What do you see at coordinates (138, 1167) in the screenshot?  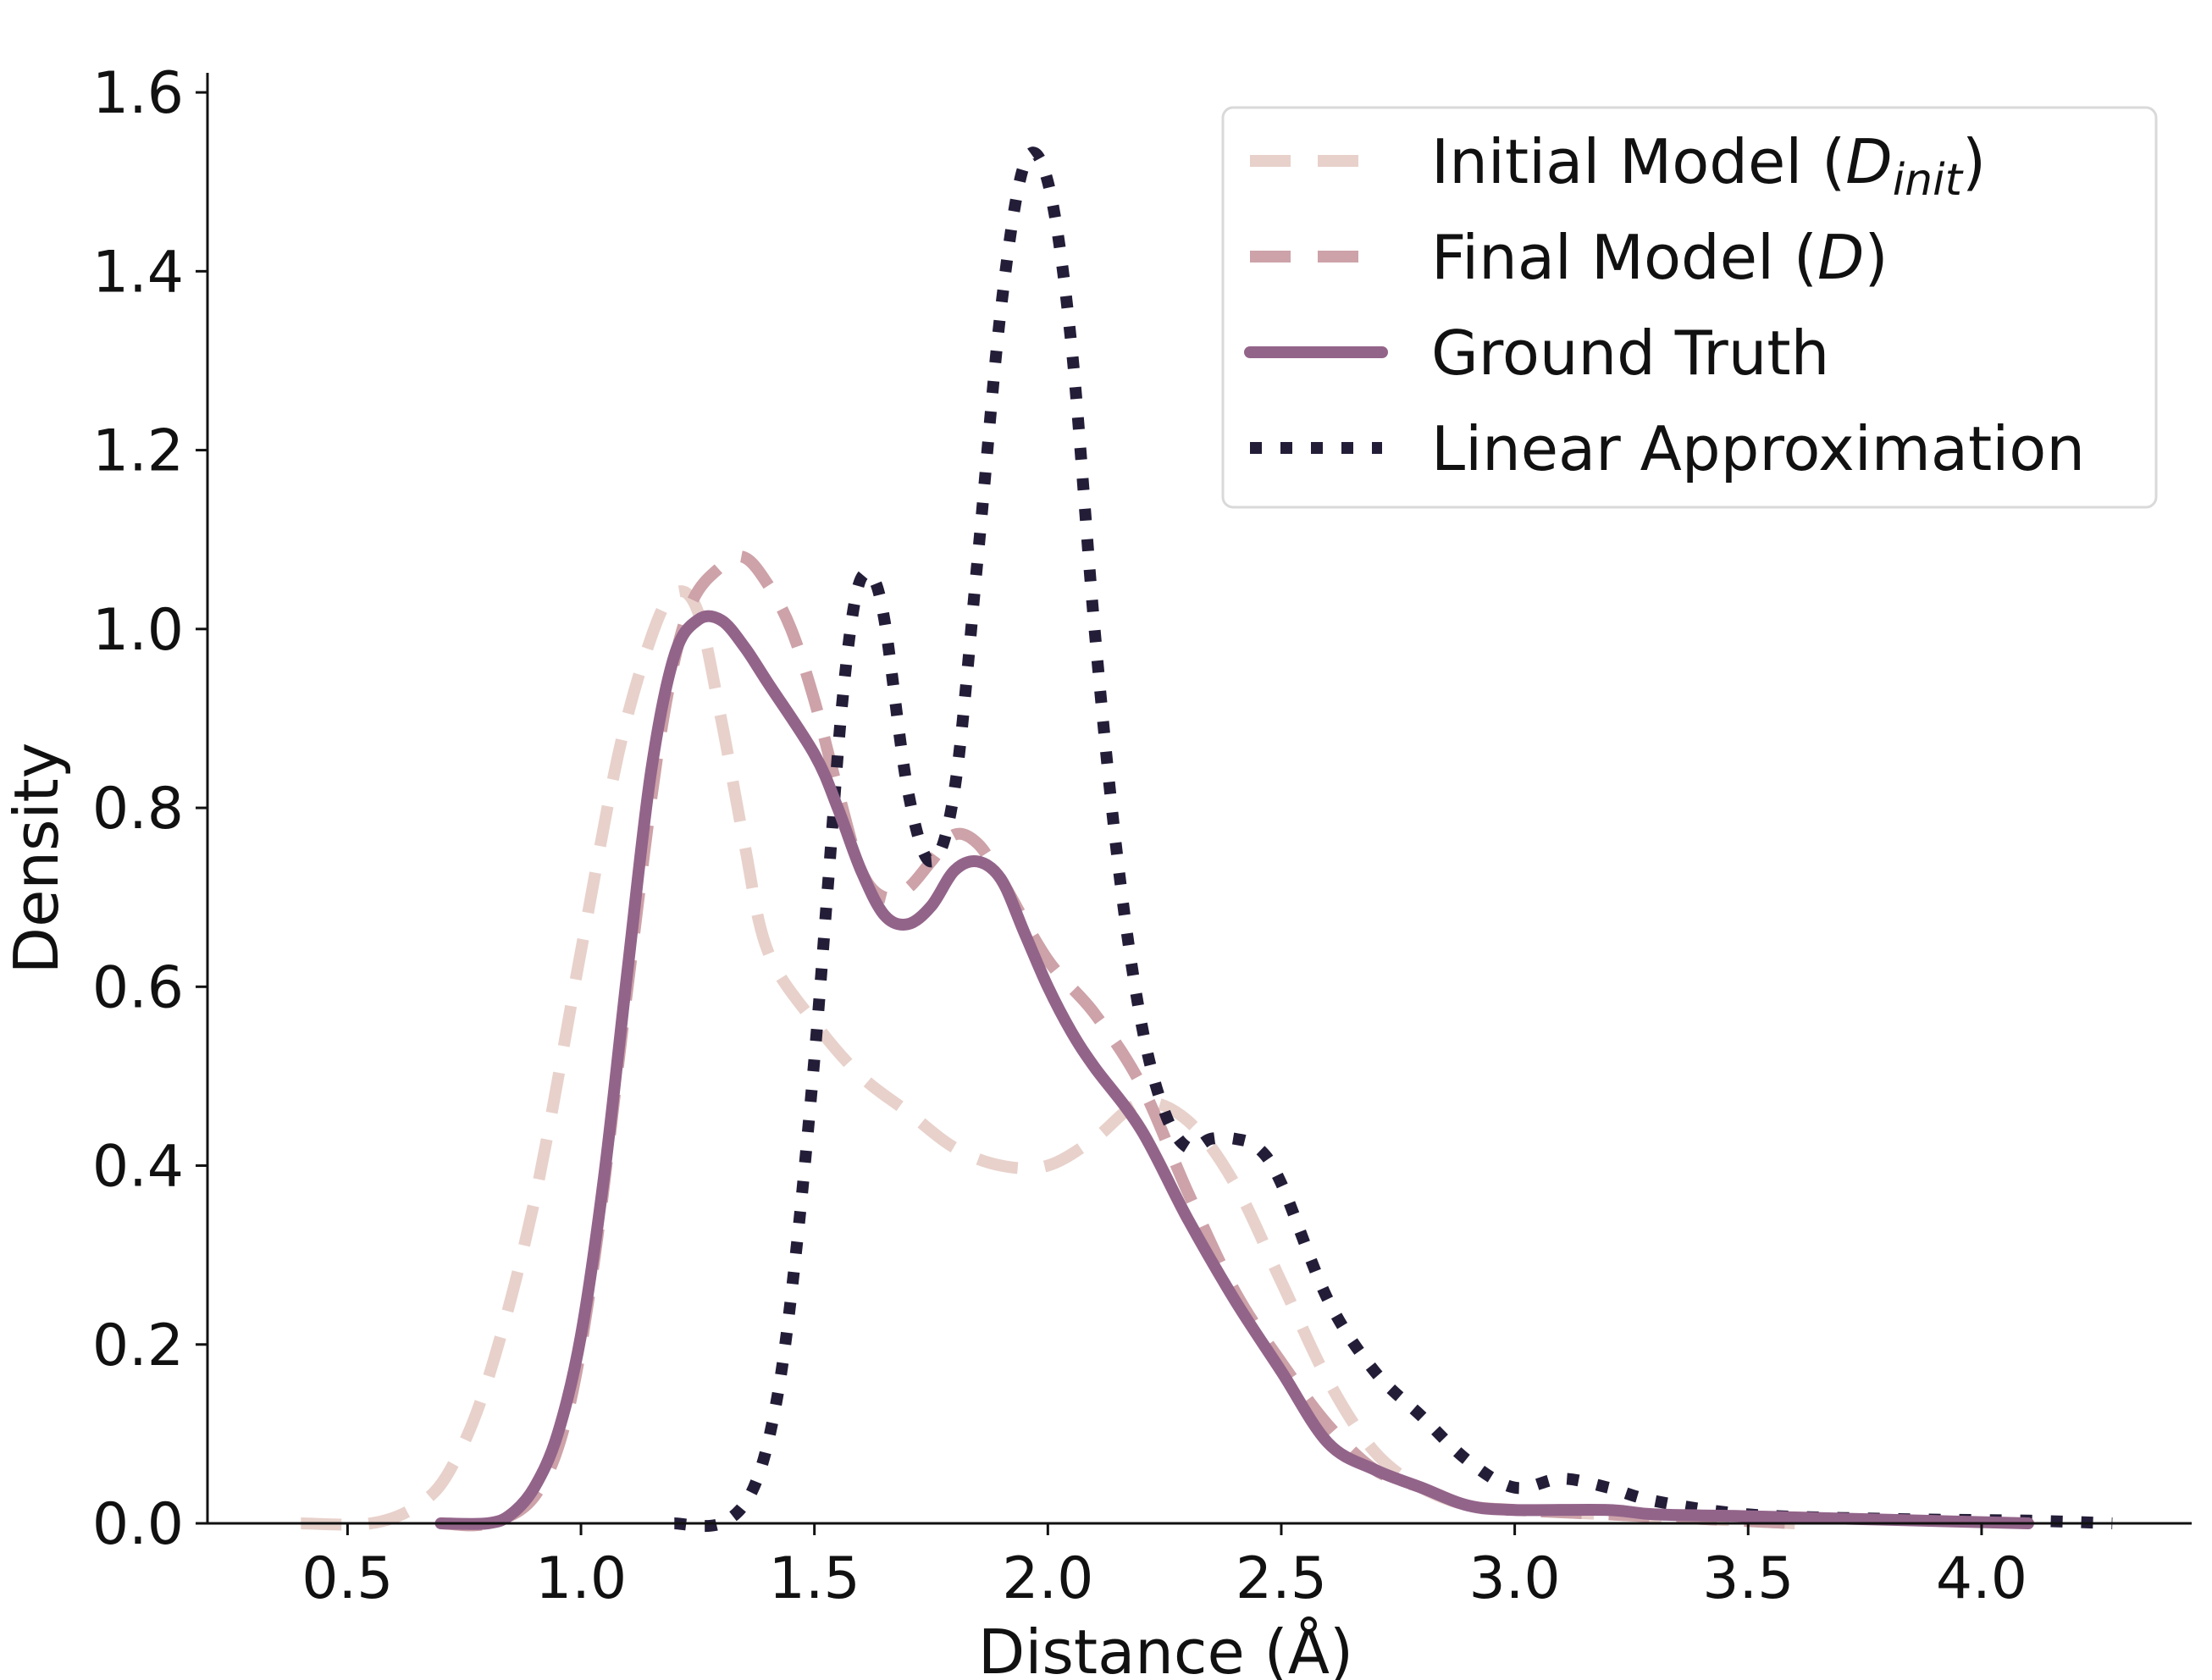 I see `y-tick-label: 0.4` at bounding box center [138, 1167].